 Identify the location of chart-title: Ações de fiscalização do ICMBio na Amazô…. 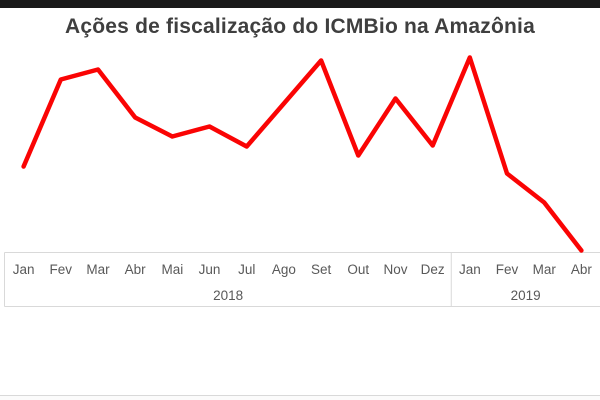
(300, 26).